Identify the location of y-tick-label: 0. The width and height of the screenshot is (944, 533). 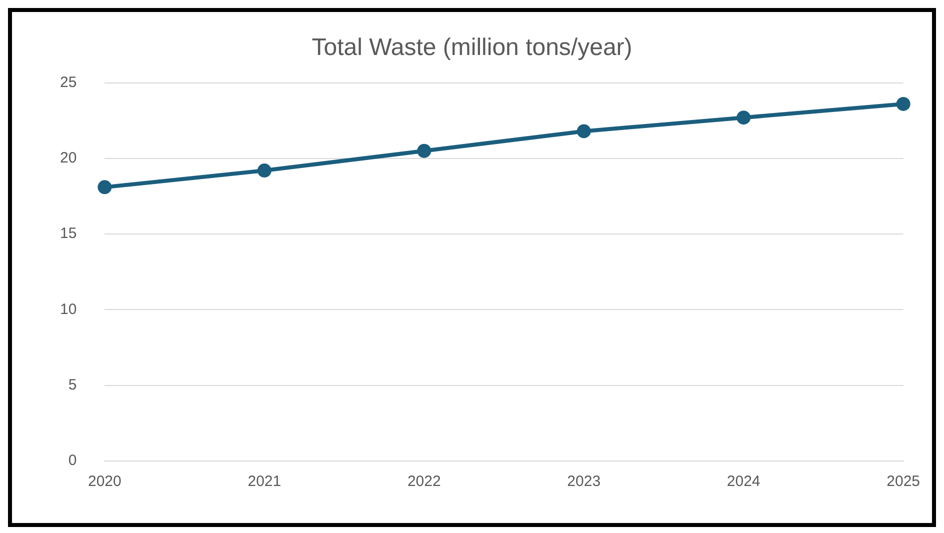
(72, 461).